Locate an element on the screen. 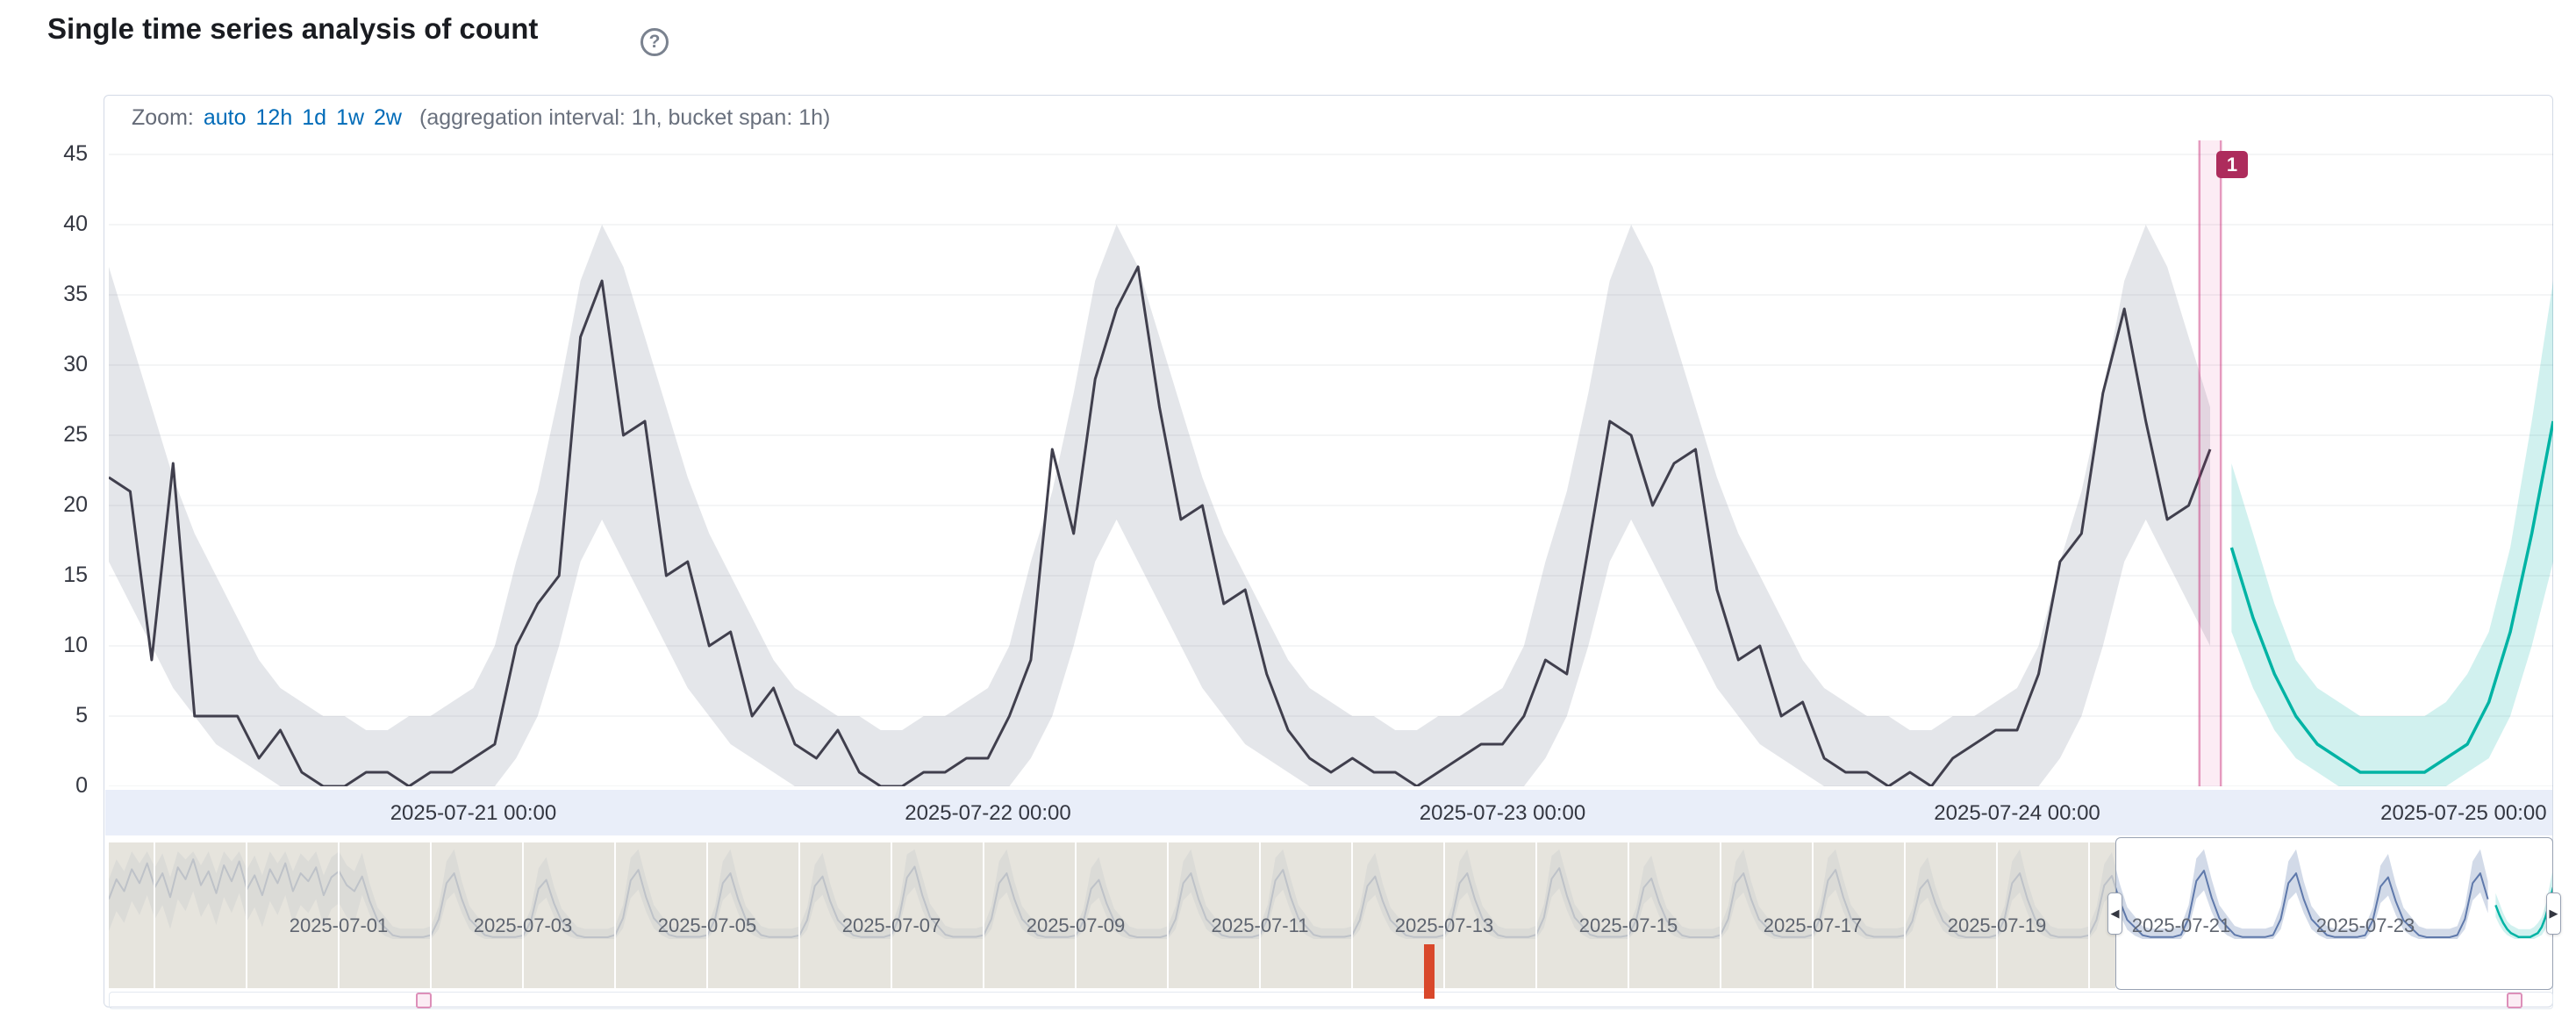 The image size is (2576, 1018). focus-x-axis-strip is located at coordinates (1328, 812).